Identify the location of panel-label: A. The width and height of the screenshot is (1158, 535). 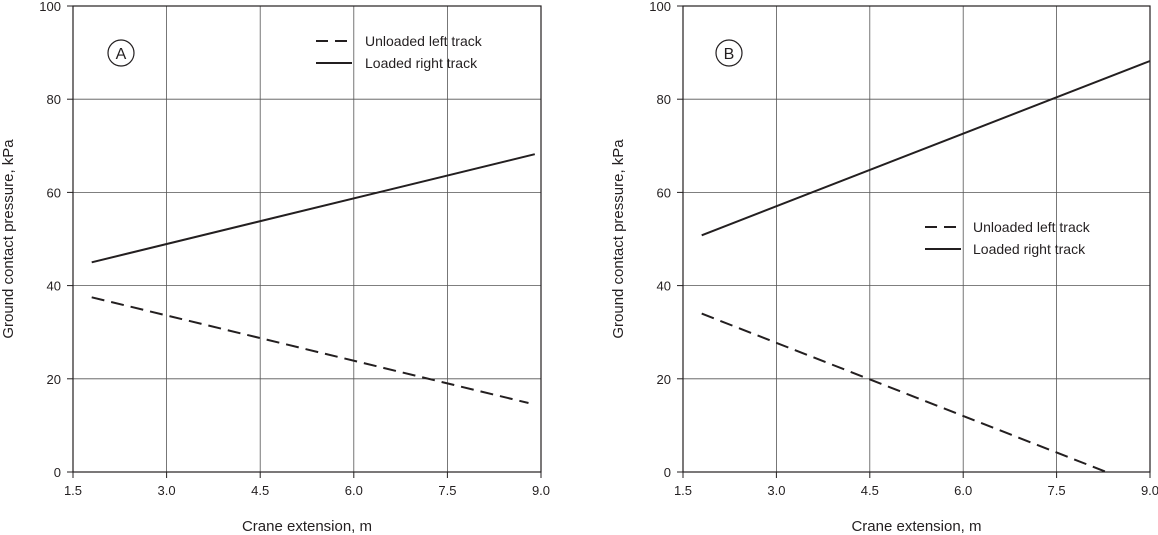
(121, 54).